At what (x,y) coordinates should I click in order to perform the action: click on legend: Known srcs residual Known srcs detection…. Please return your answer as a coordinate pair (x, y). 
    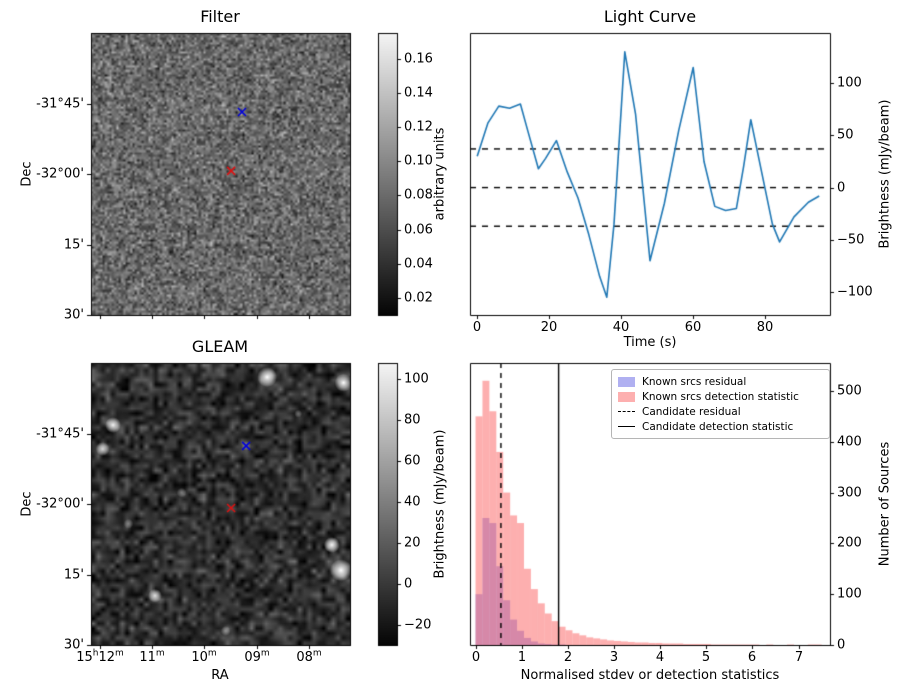
    Looking at the image, I should click on (720, 404).